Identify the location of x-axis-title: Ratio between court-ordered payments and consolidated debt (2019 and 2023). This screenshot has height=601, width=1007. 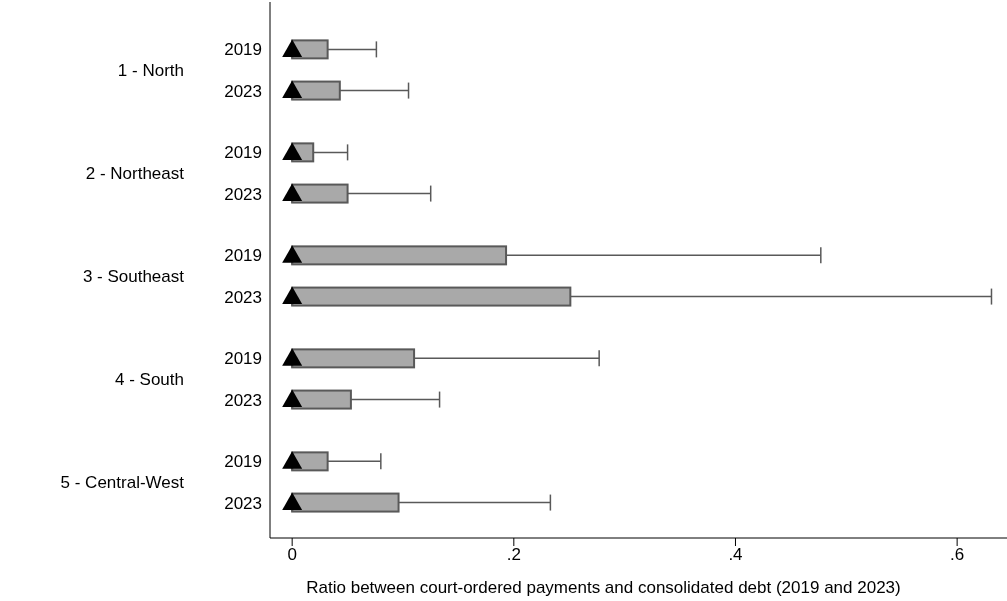
(603, 587).